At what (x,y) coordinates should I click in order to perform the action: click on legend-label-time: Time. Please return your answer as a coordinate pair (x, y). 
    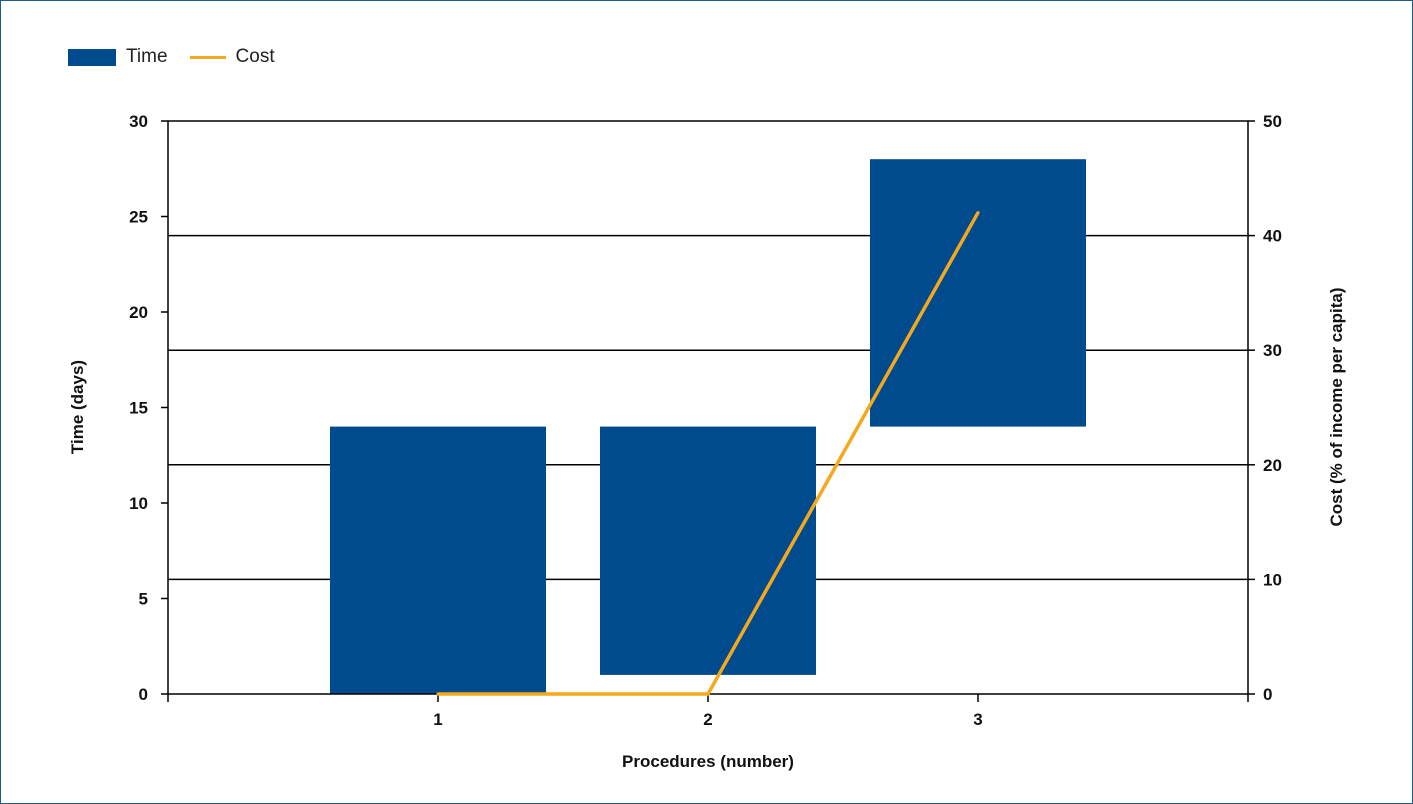
    Looking at the image, I should click on (147, 56).